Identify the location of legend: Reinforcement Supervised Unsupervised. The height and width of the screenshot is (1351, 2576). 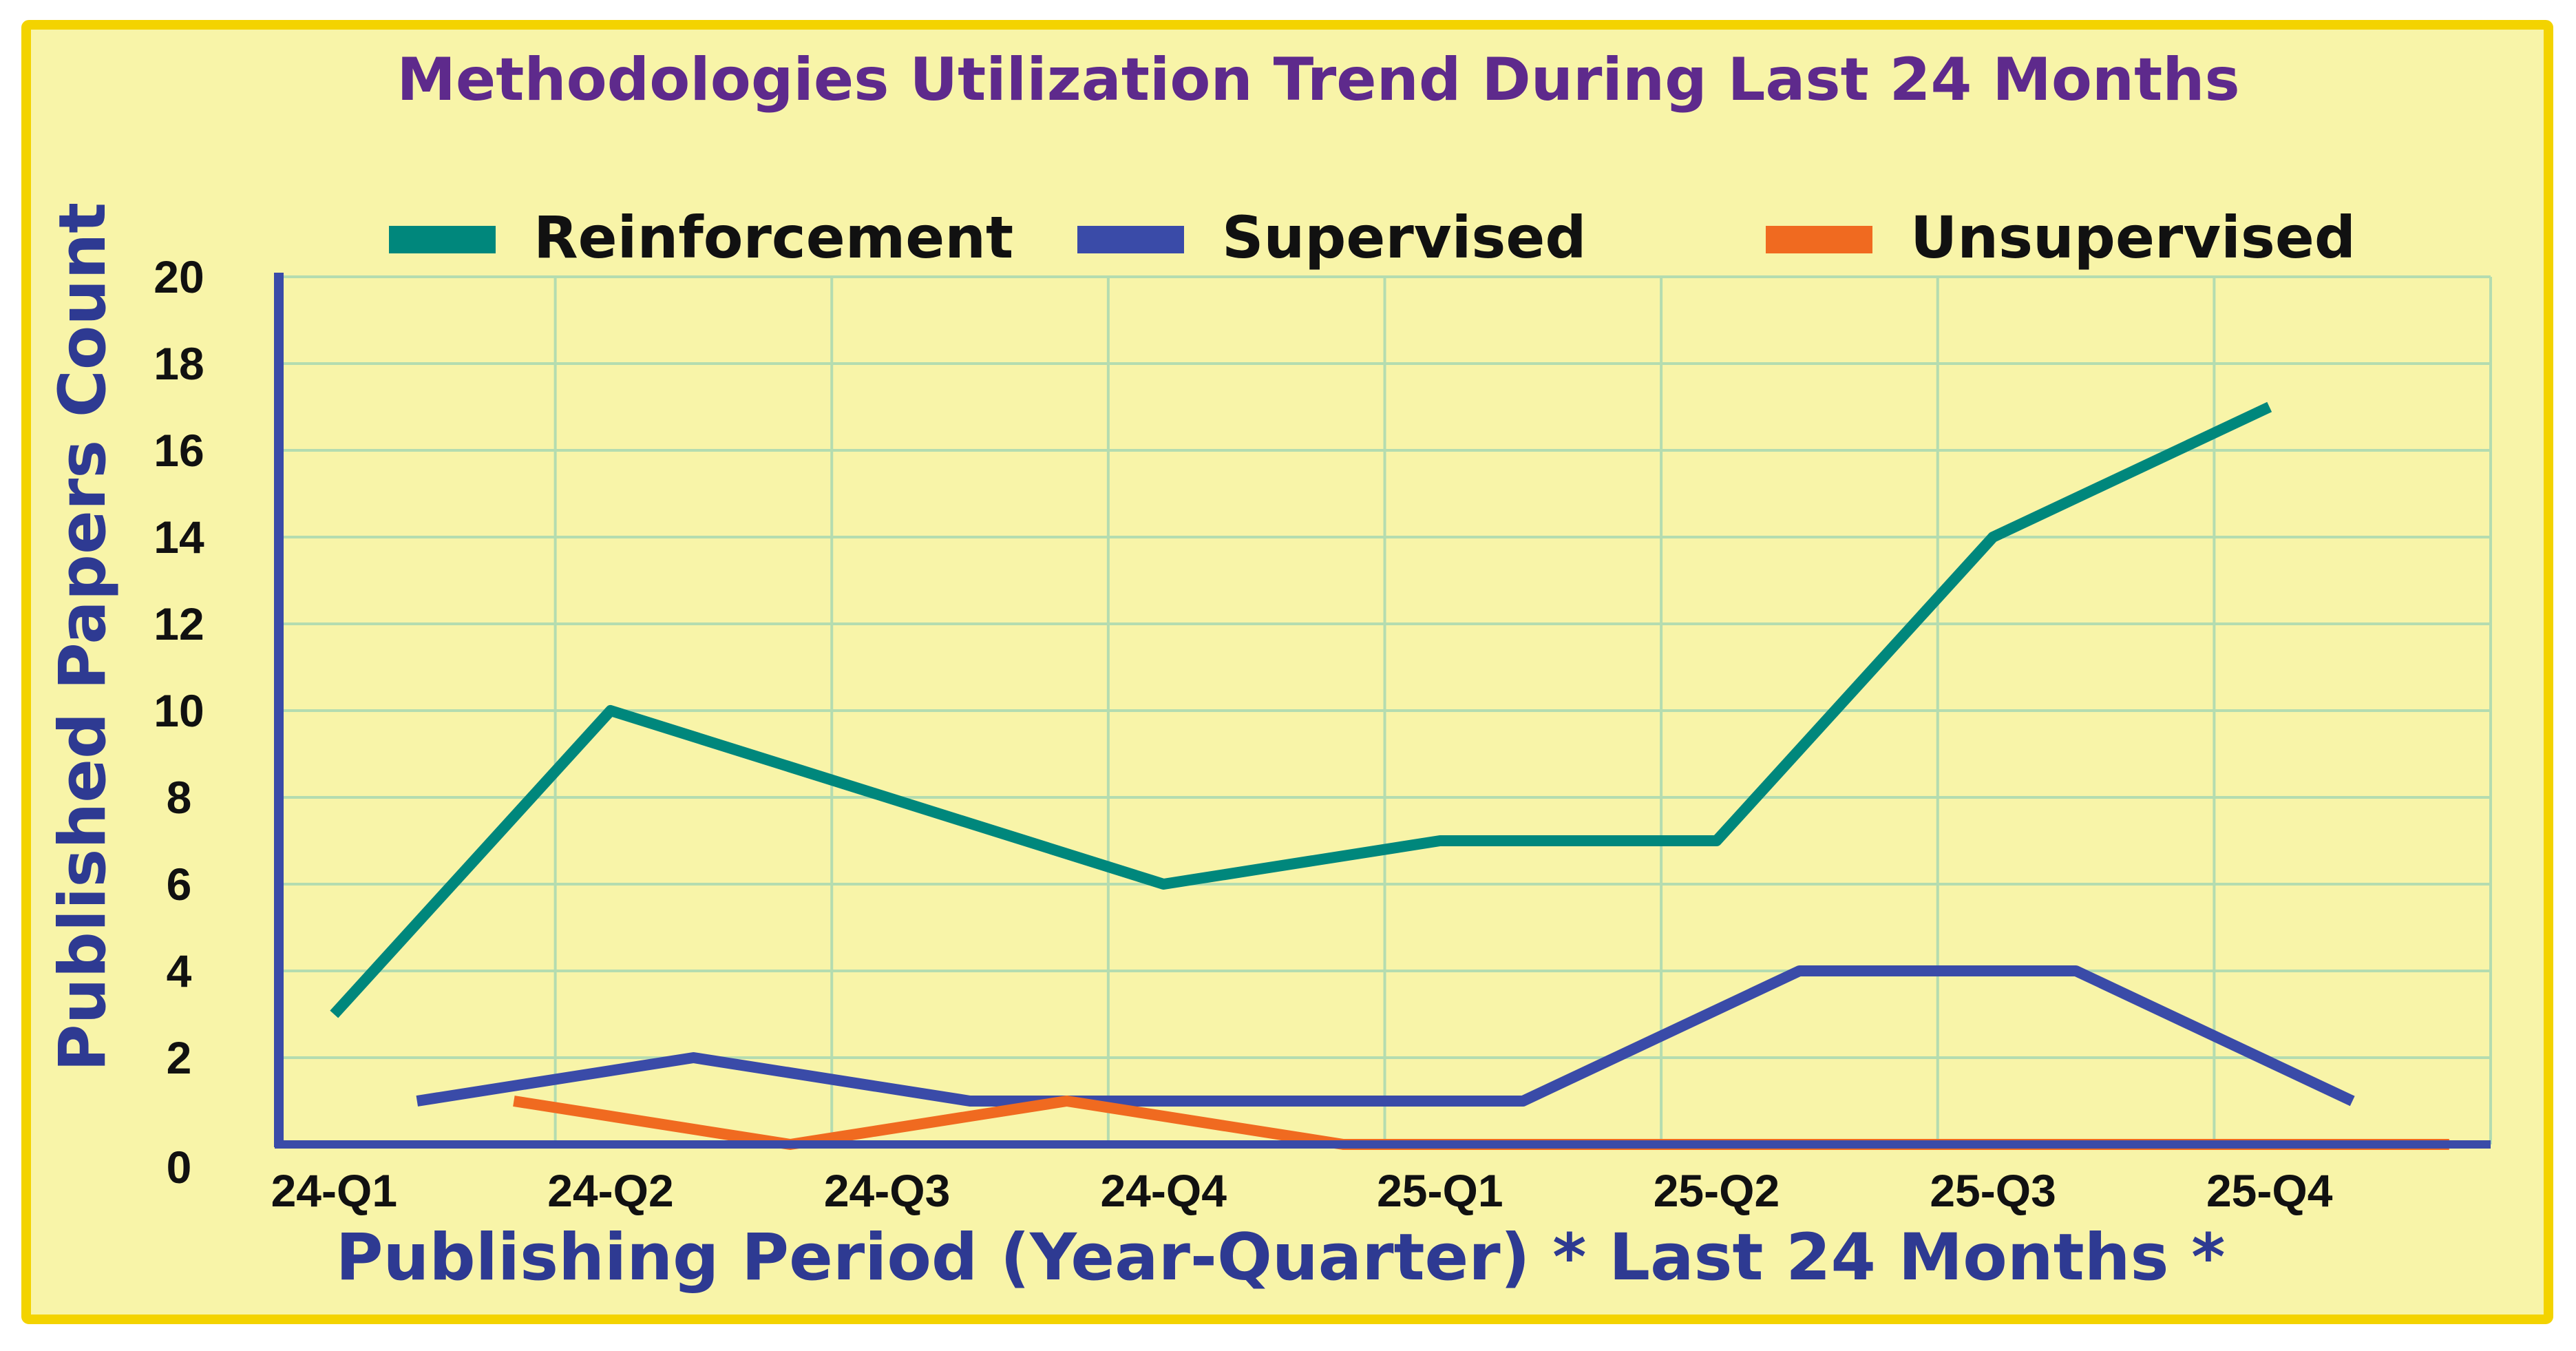
(1373, 237).